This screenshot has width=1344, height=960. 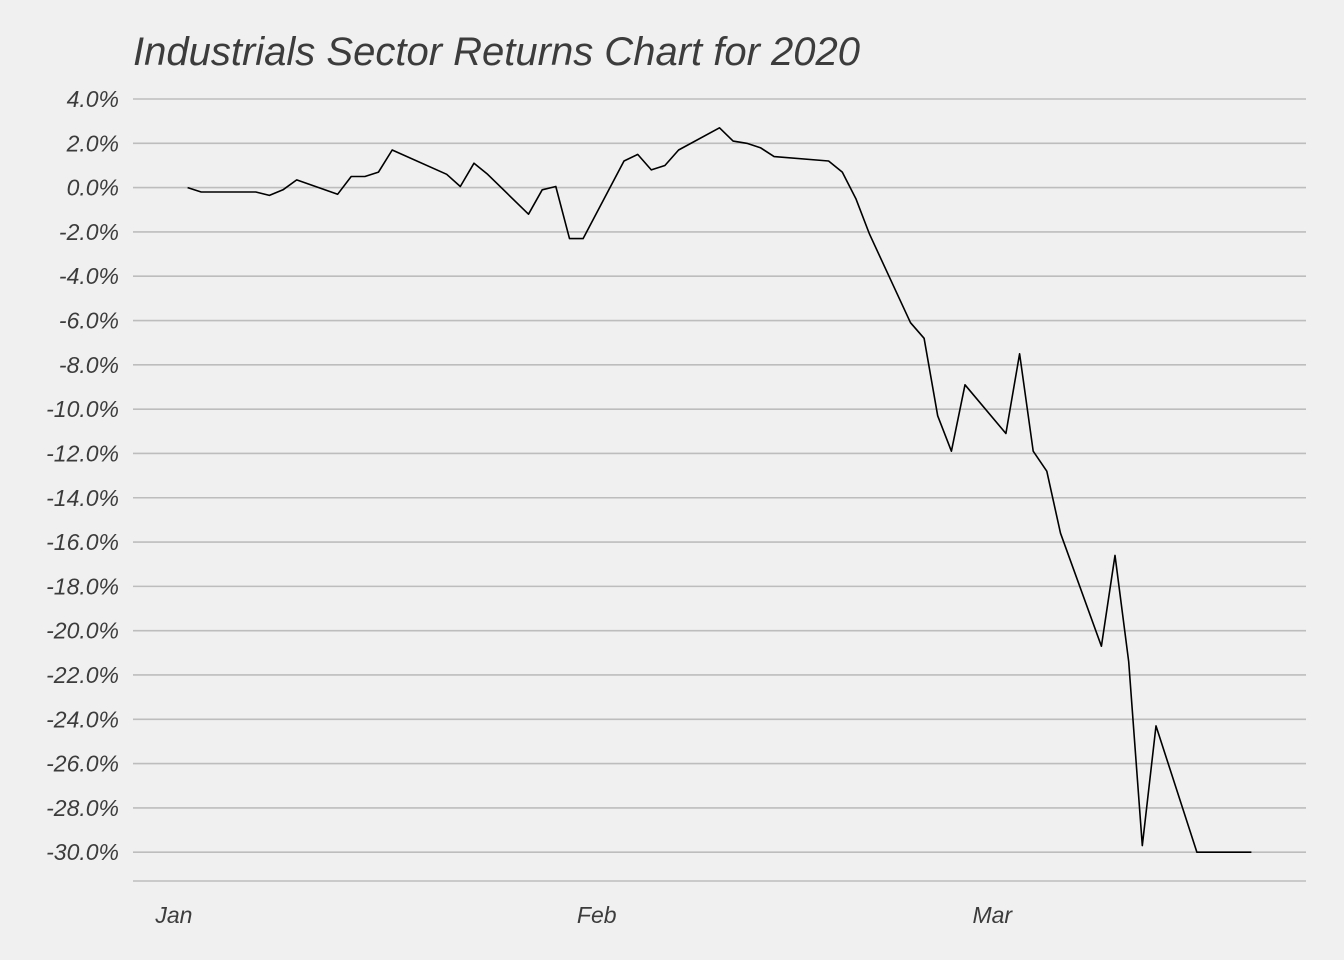 What do you see at coordinates (82, 764) in the screenshot?
I see `y-tick-label: -26.0%` at bounding box center [82, 764].